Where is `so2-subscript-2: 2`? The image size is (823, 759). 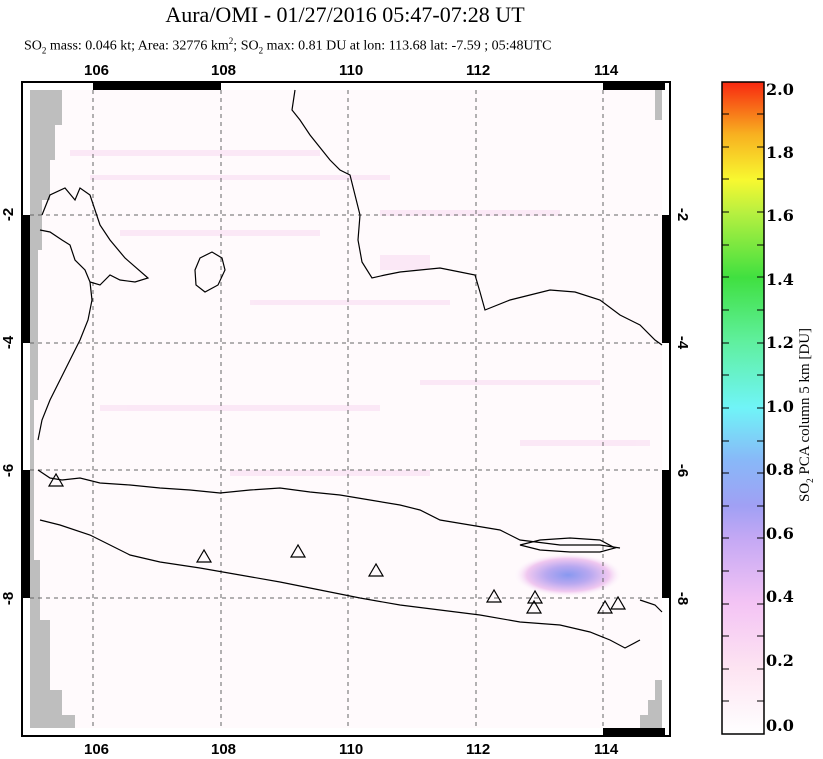
so2-subscript-2: 2 is located at coordinates (261, 50).